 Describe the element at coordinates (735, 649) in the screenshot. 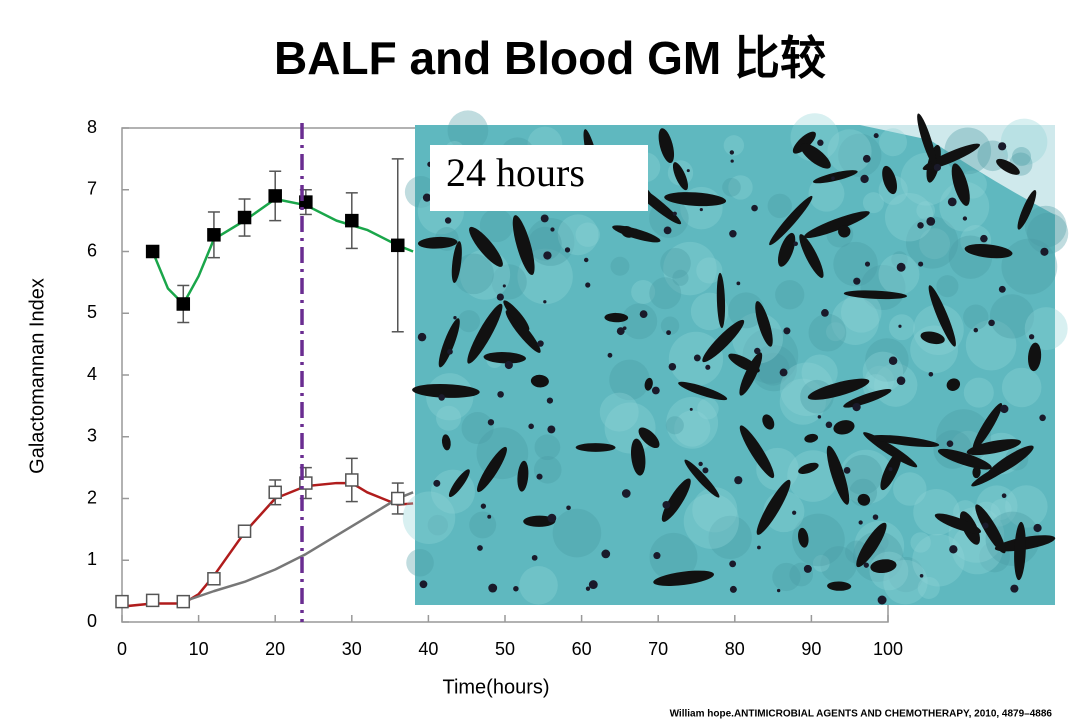

I see `x-tick-label: 80` at that location.